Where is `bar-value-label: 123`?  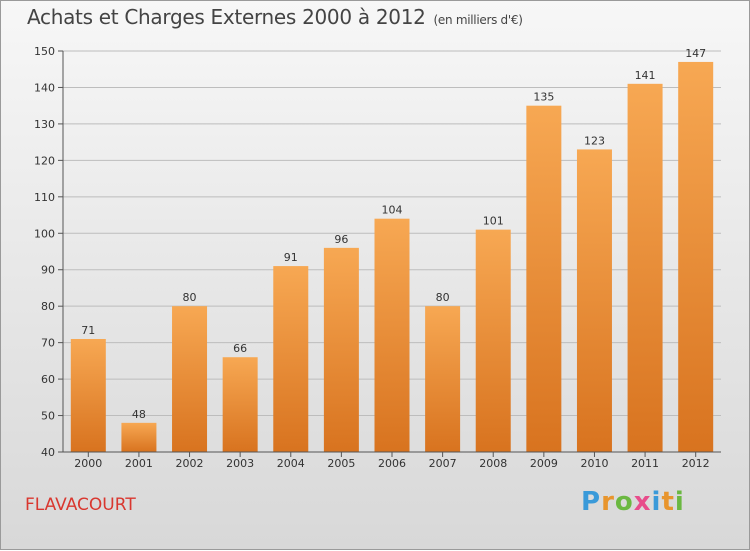
bar-value-label: 123 is located at coordinates (594, 140).